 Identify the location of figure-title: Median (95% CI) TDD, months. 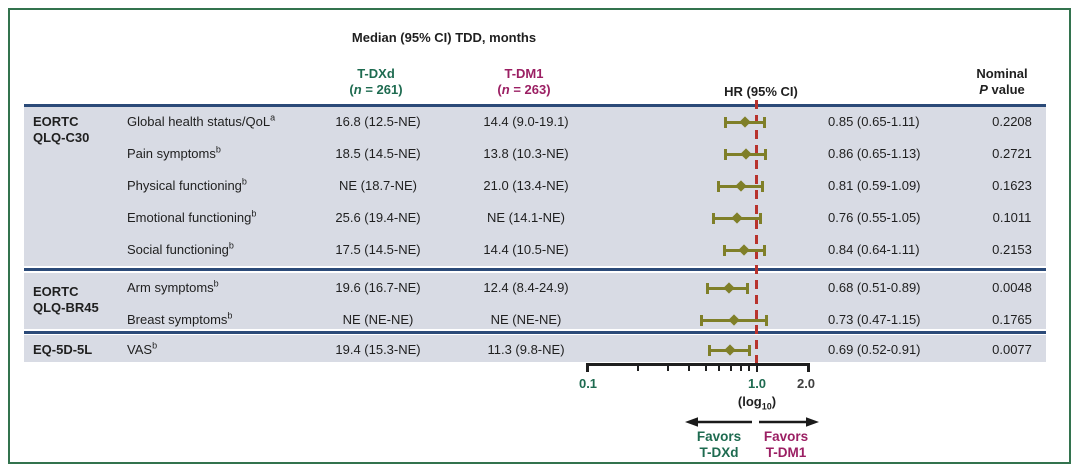
(444, 37).